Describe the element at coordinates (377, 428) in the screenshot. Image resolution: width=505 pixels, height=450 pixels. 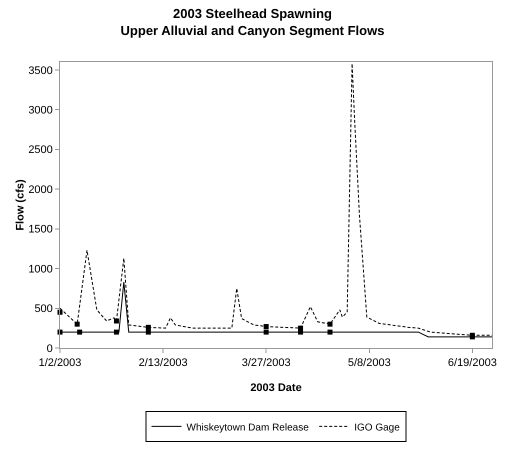
I see `legend-label: IGO Gage` at that location.